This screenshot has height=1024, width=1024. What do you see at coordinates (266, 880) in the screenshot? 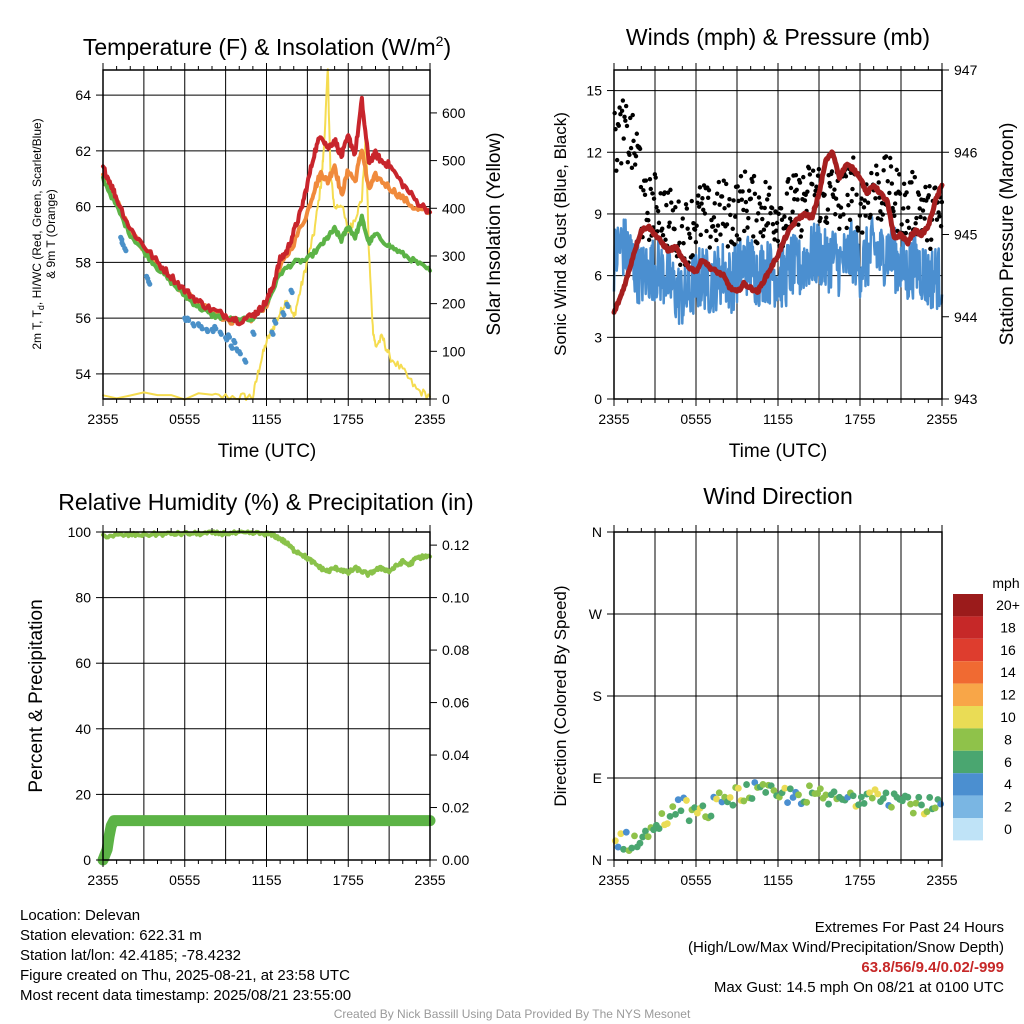
I see `x-tick-label: 1155` at bounding box center [266, 880].